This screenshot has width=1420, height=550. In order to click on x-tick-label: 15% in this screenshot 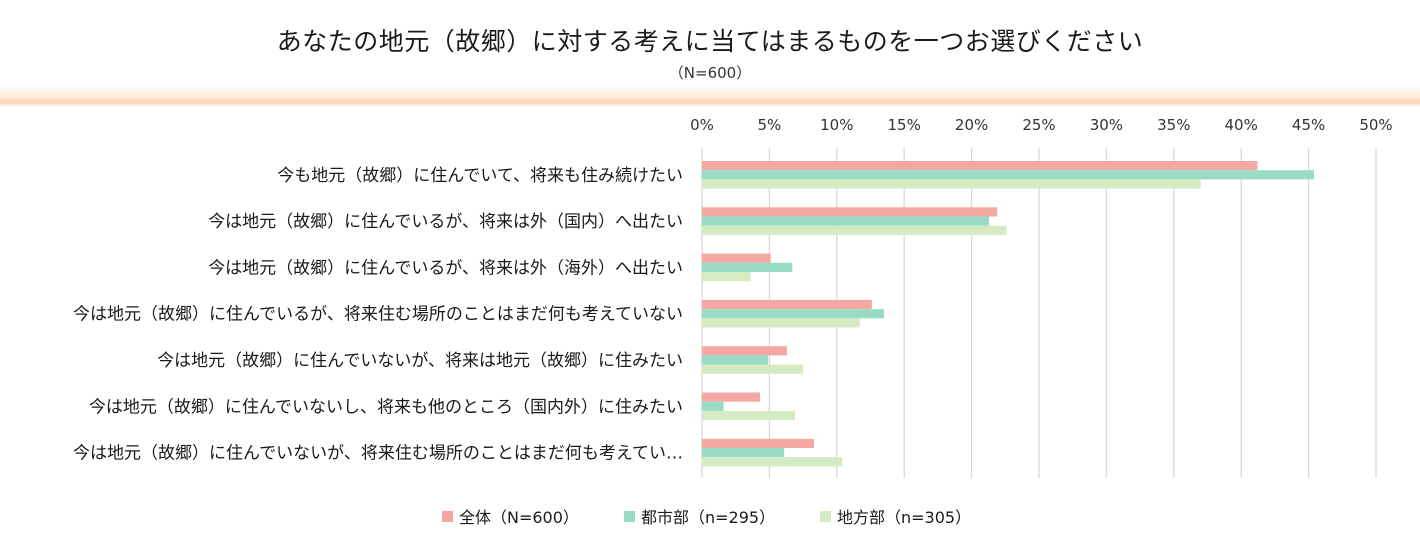, I will do `click(904, 125)`.